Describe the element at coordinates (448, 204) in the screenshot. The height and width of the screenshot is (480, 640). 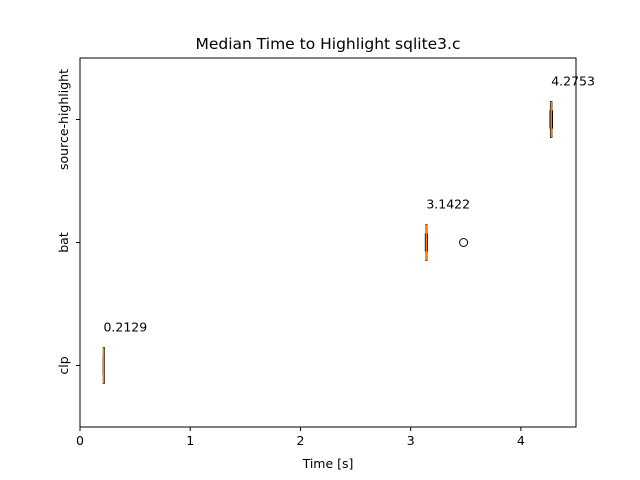
I see `median-value-label: 3.1422` at that location.